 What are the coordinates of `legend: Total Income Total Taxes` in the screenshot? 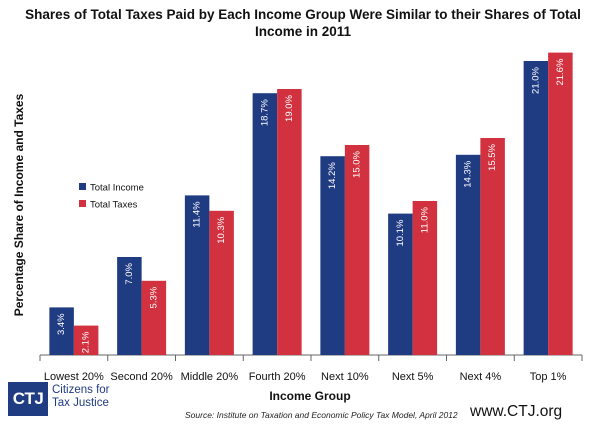 It's located at (111, 197).